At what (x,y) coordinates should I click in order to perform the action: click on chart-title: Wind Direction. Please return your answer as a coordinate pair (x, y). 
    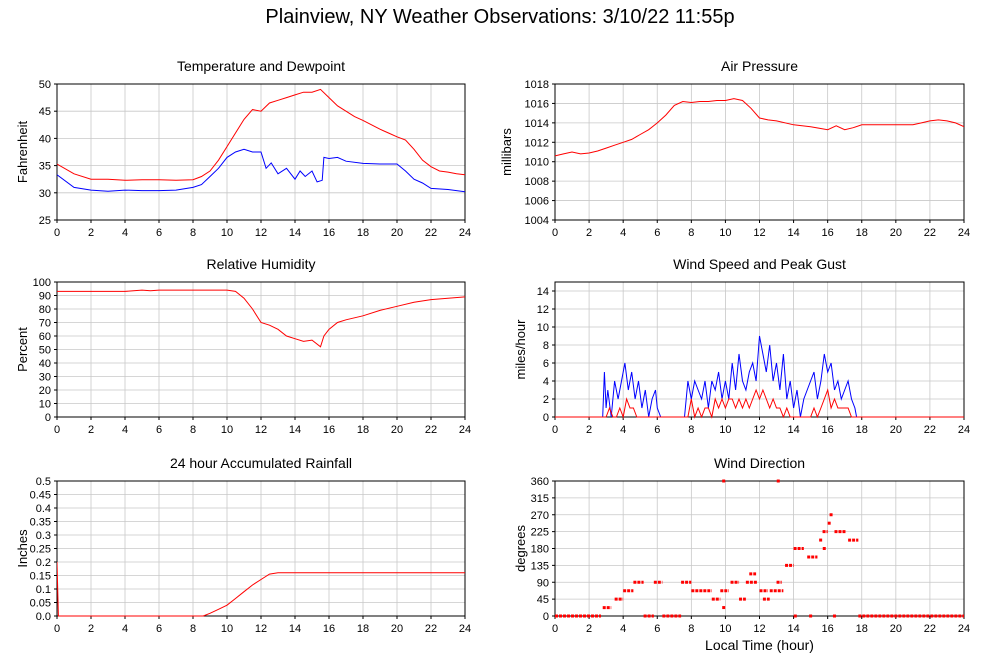
    Looking at the image, I should click on (759, 463).